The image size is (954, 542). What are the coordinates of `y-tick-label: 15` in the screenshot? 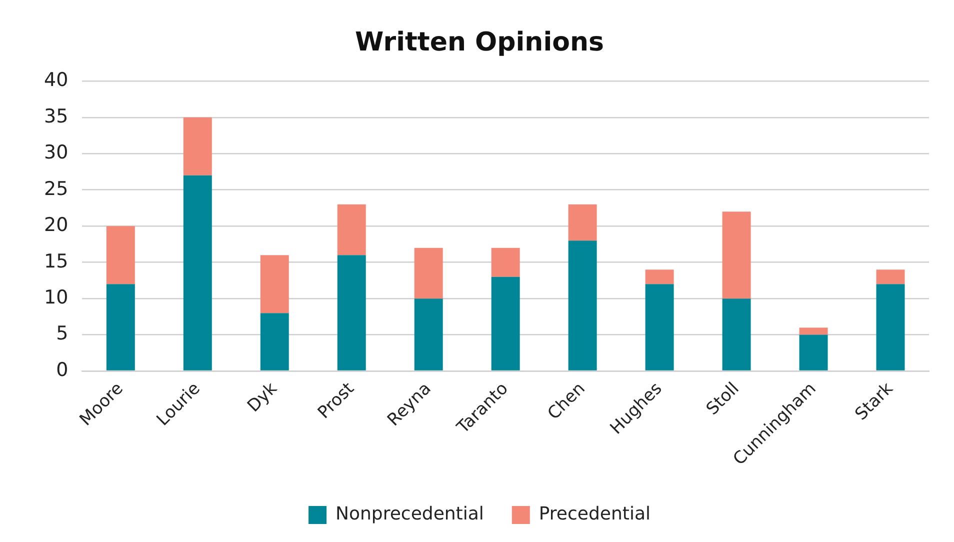 It's located at (56, 261).